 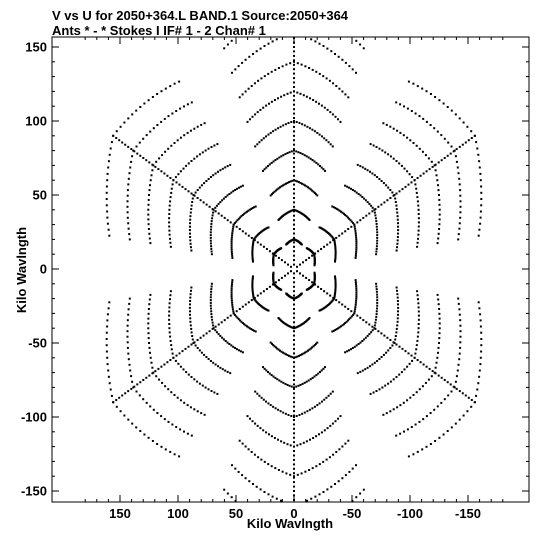 I want to click on y-axis-label: Kilo Wavlngth, so click(x=21, y=270).